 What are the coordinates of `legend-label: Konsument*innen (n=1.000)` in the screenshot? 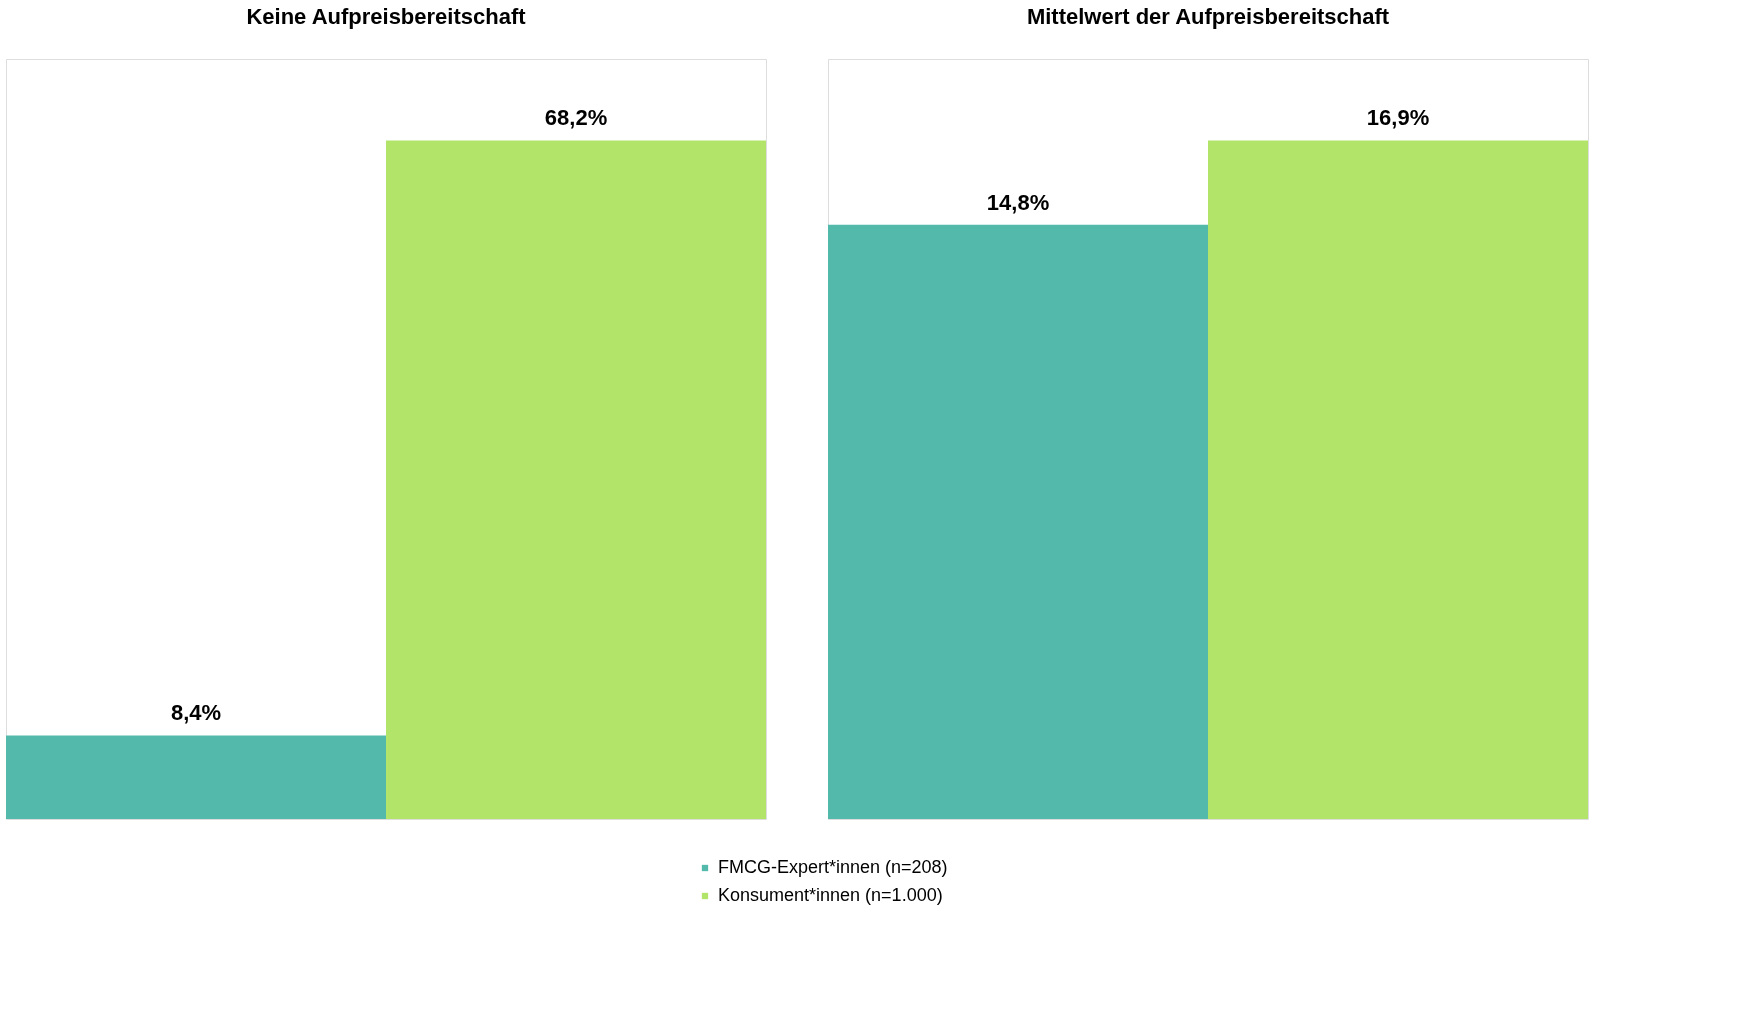 It's located at (830, 895).